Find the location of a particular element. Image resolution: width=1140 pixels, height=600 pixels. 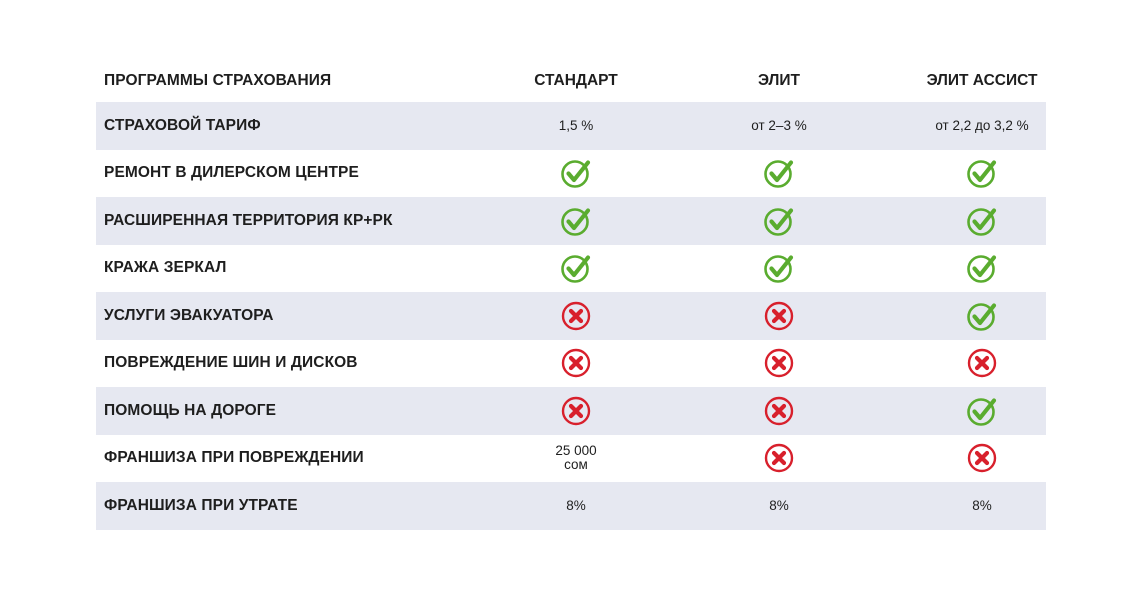

row-label: ФРАНШИЗА ПРИ УТРАТЕ is located at coordinates (201, 505).